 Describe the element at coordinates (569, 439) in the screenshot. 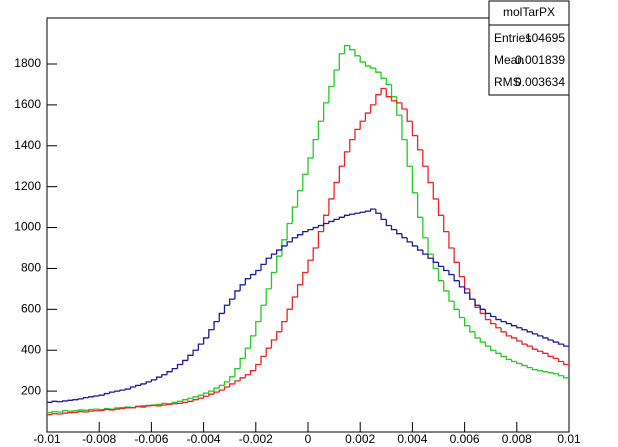

I see `x-tick-label: 0.01` at that location.